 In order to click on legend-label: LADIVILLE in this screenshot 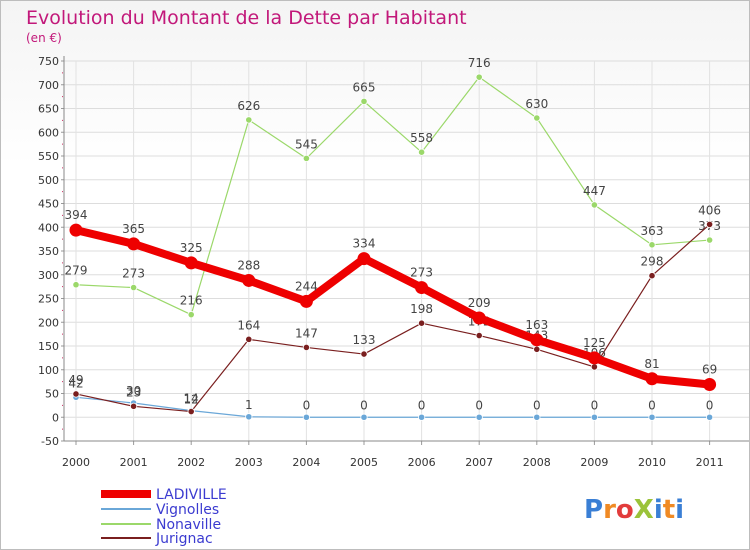, I will do `click(191, 495)`.